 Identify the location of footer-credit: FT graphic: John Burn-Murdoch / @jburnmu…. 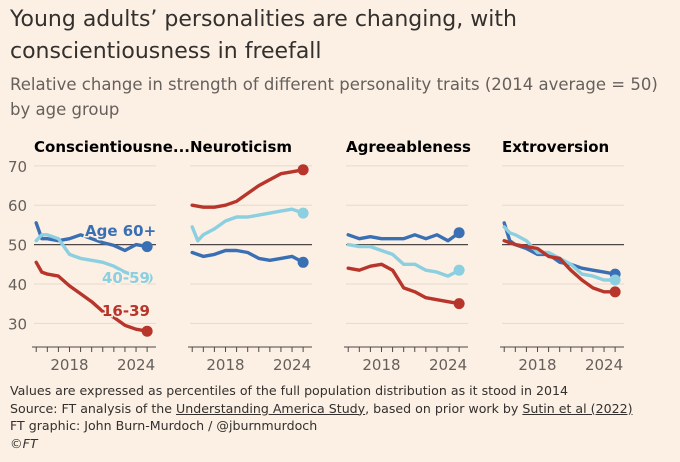
(164, 425).